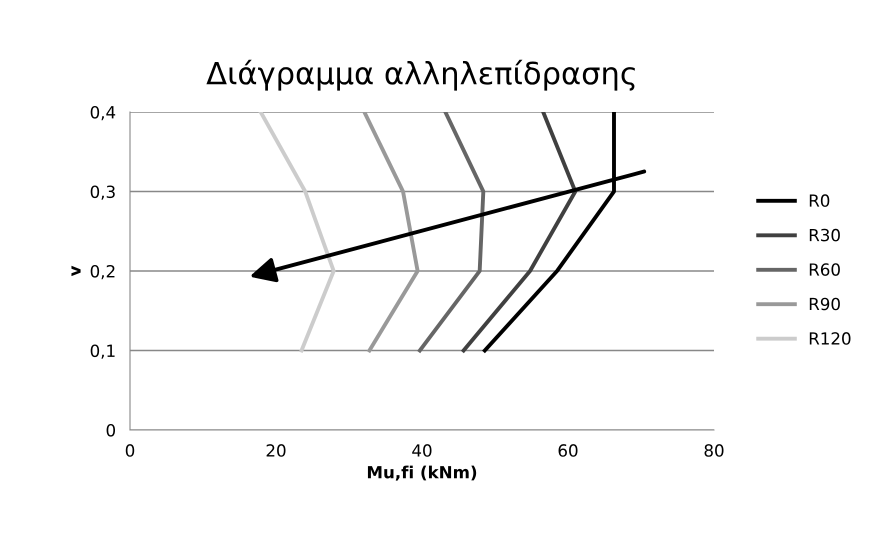 The height and width of the screenshot is (533, 870). What do you see at coordinates (420, 75) in the screenshot?
I see `chart-title: Διάγραμμα αλληλεπίδρασης` at bounding box center [420, 75].